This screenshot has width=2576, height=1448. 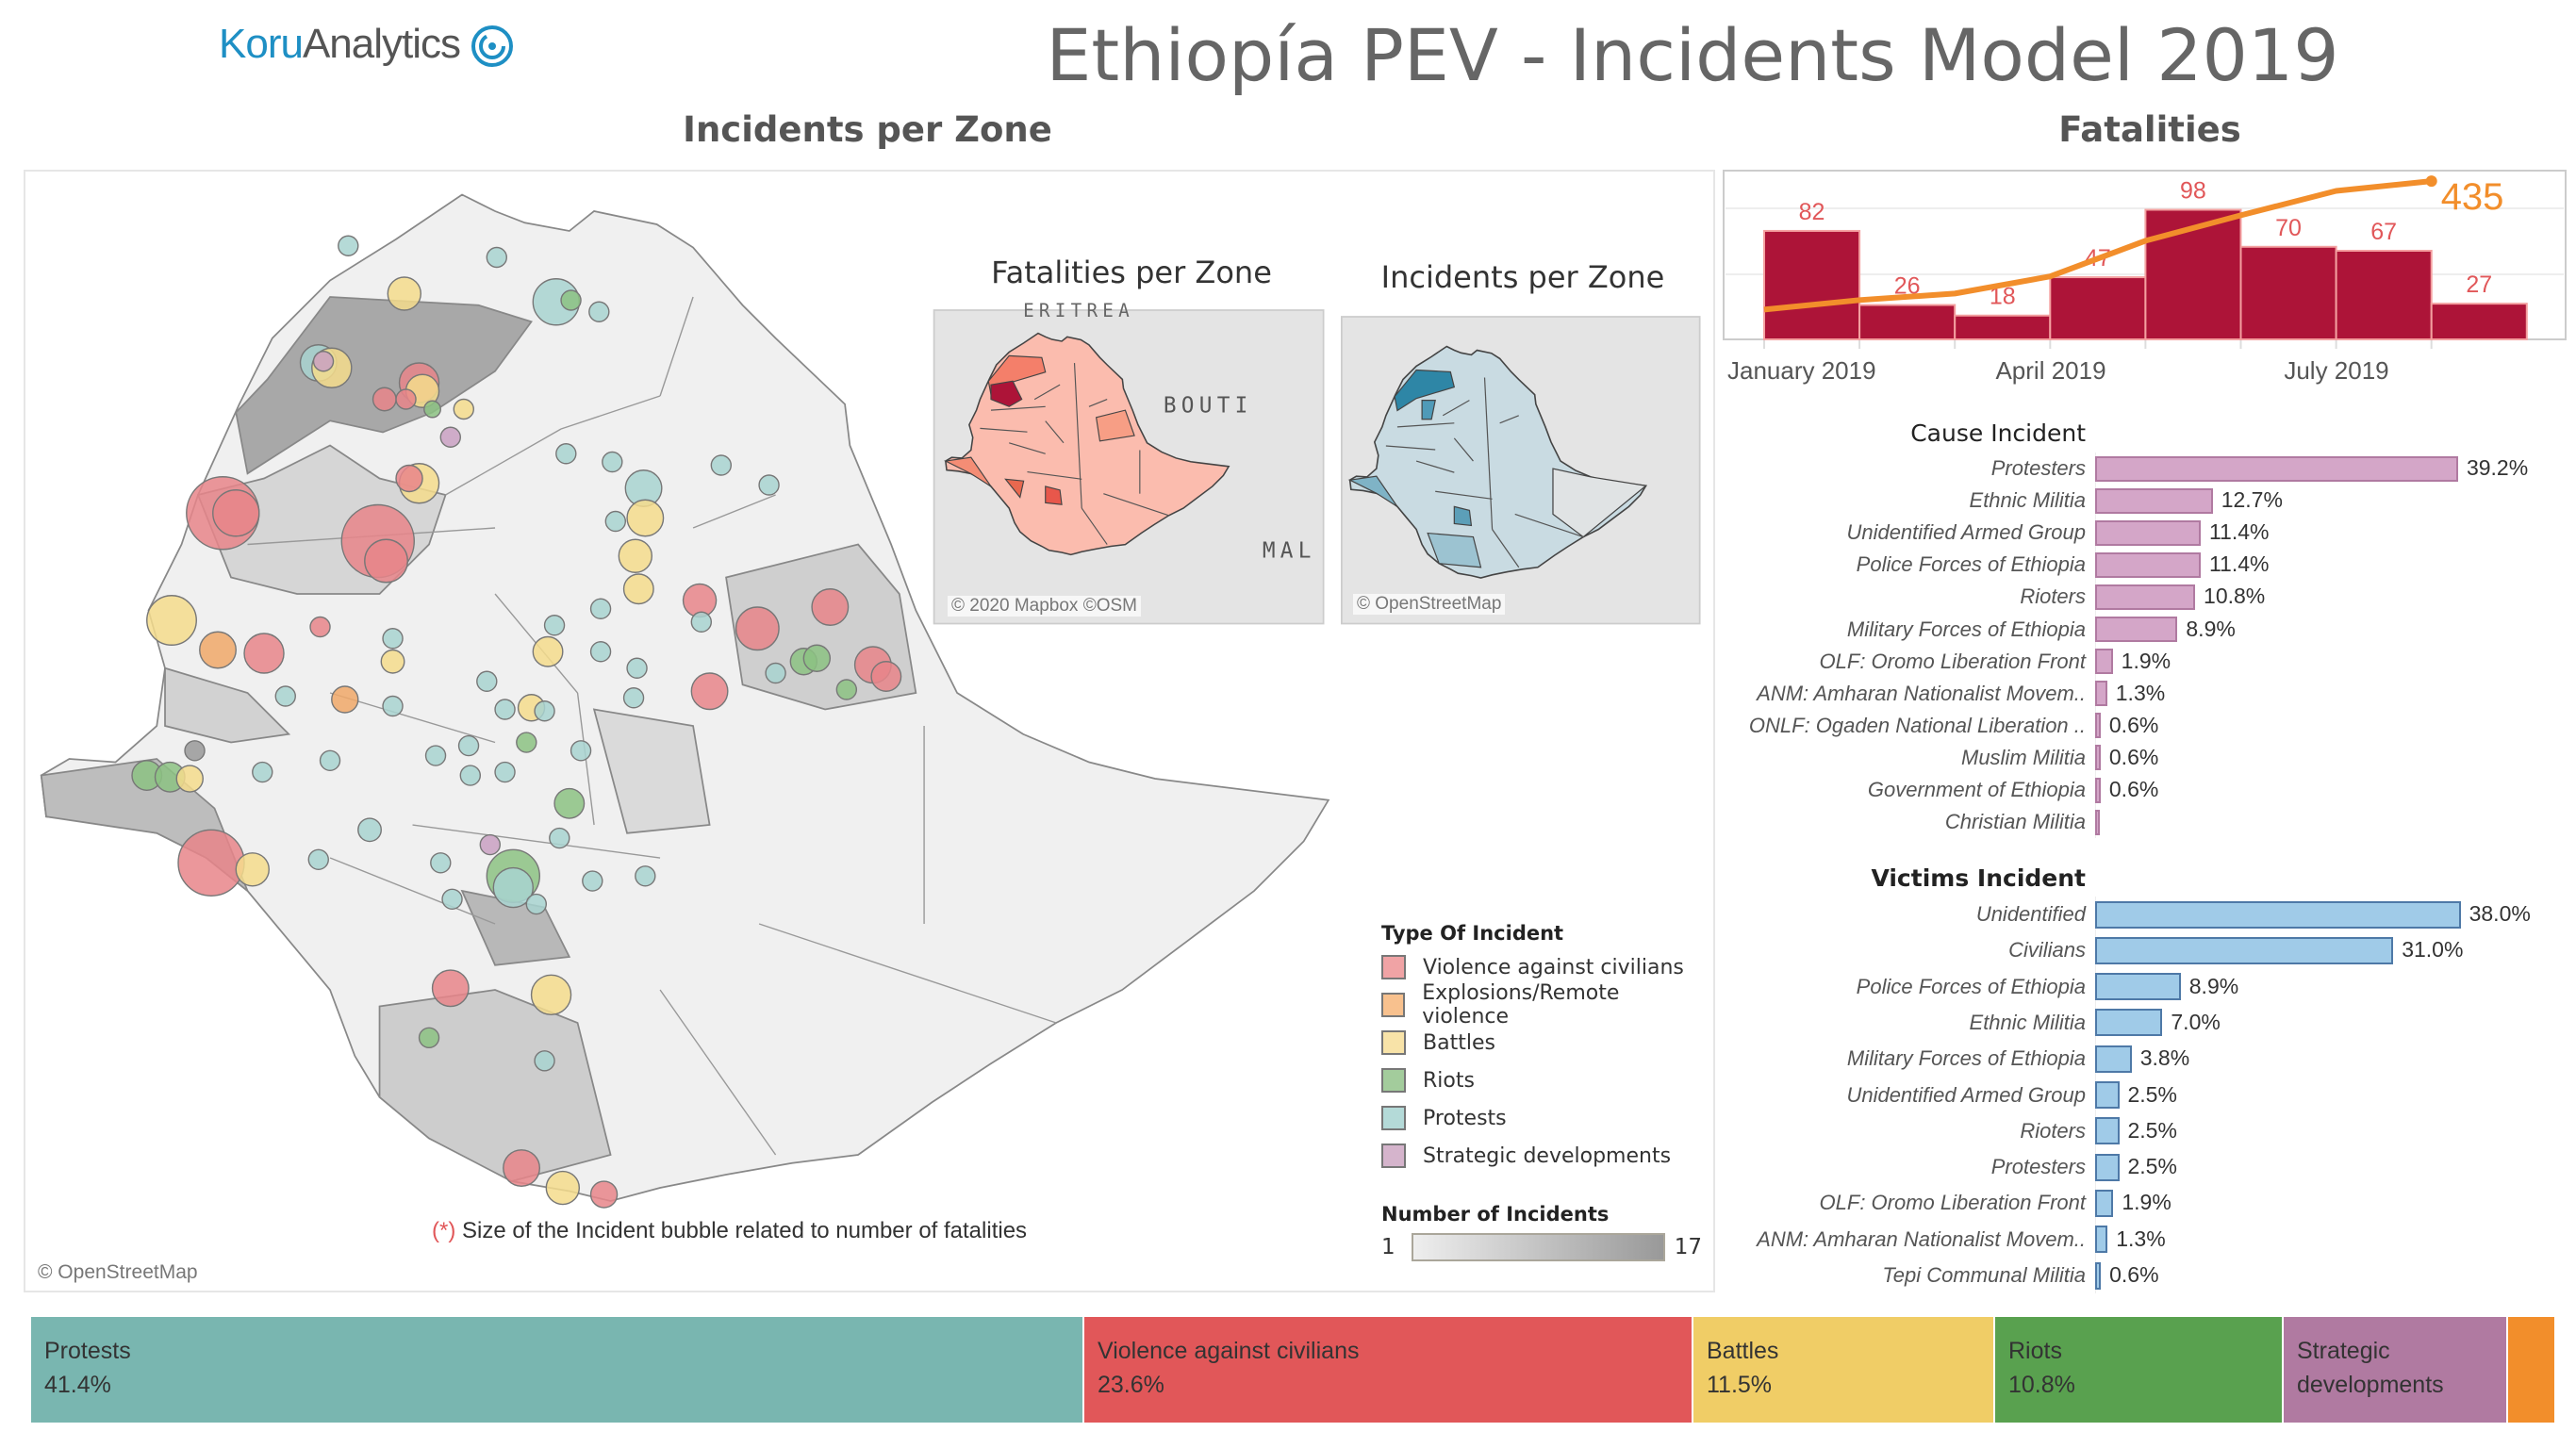 I want to click on treemap-cell, so click(x=2532, y=1370).